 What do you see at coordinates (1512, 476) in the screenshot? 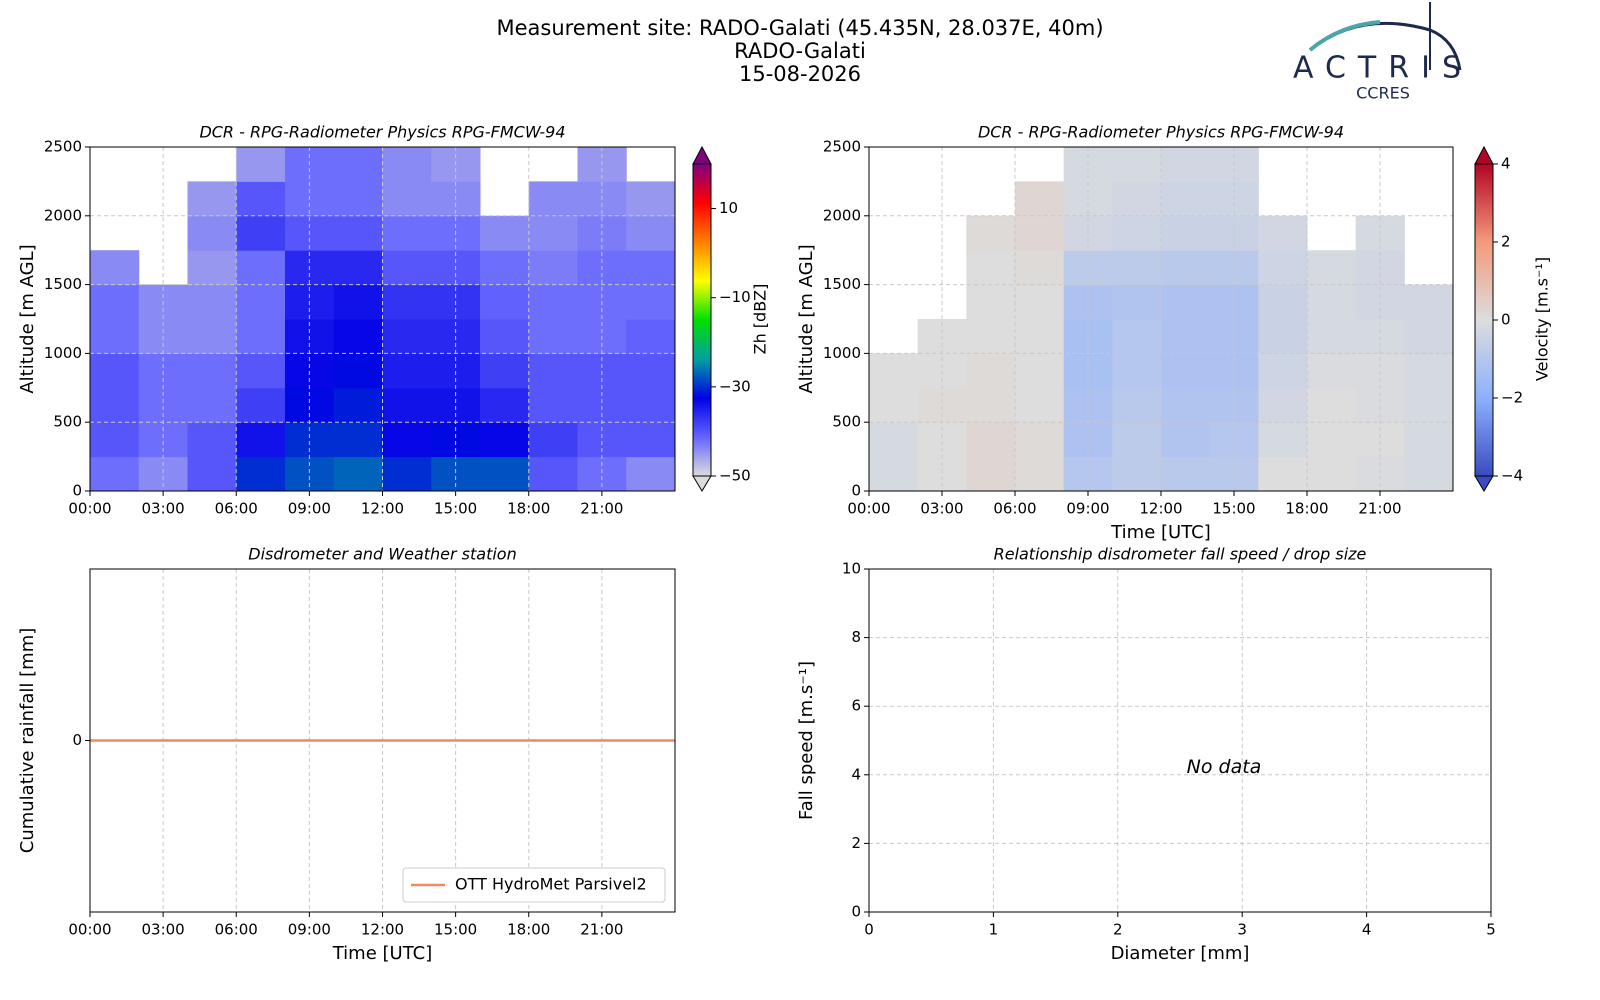
I see `colorbar-tick-label: −4` at bounding box center [1512, 476].